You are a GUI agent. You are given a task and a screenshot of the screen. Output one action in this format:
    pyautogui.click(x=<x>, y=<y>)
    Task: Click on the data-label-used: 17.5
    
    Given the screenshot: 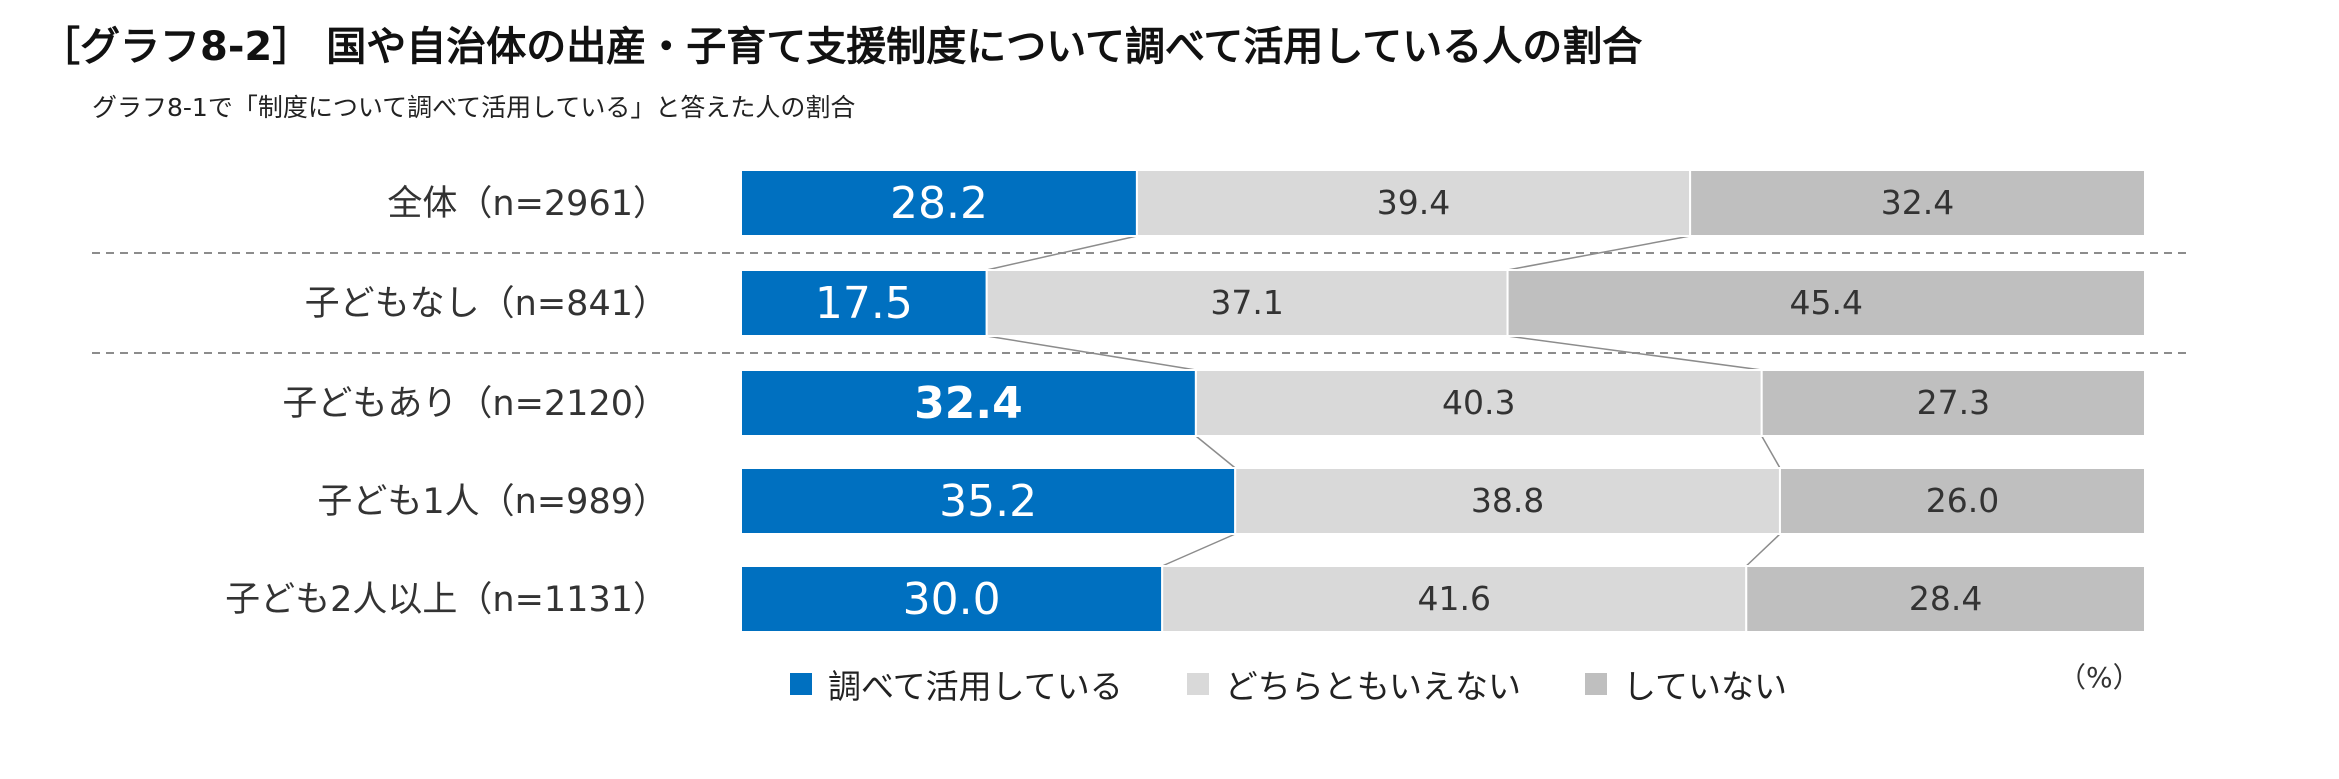 What is the action you would take?
    pyautogui.click(x=864, y=303)
    